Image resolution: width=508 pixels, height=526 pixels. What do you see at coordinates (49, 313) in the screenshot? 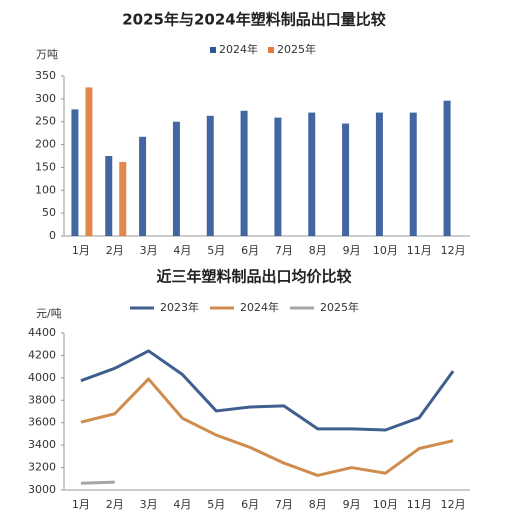
I see `y-axis-label: 元/吨` at bounding box center [49, 313].